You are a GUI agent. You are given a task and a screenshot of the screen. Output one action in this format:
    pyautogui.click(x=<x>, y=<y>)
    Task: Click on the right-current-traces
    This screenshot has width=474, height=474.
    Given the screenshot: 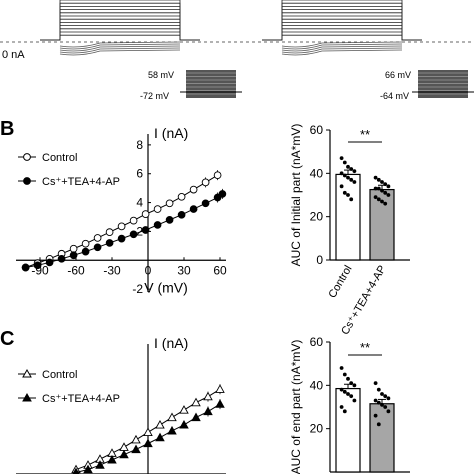 What is the action you would take?
    pyautogui.click(x=342, y=28)
    